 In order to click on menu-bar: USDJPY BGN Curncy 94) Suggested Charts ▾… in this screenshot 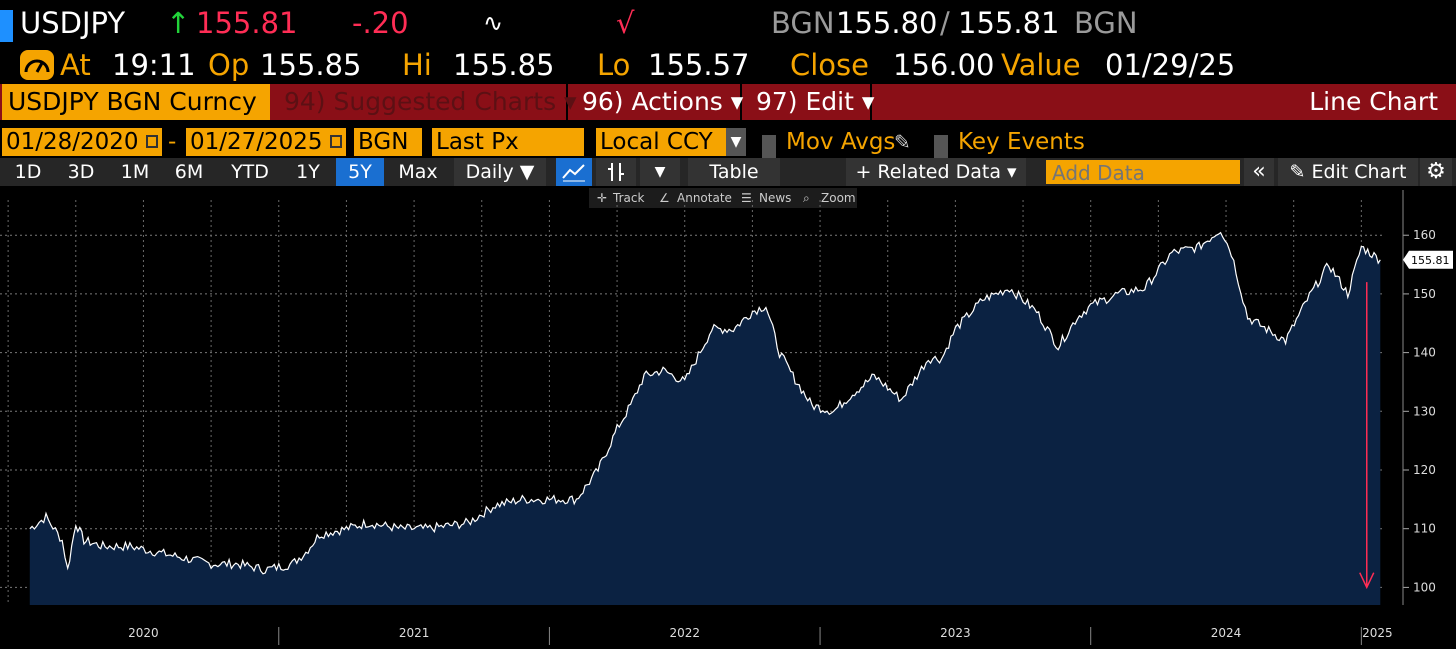, I will do `click(728, 102)`.